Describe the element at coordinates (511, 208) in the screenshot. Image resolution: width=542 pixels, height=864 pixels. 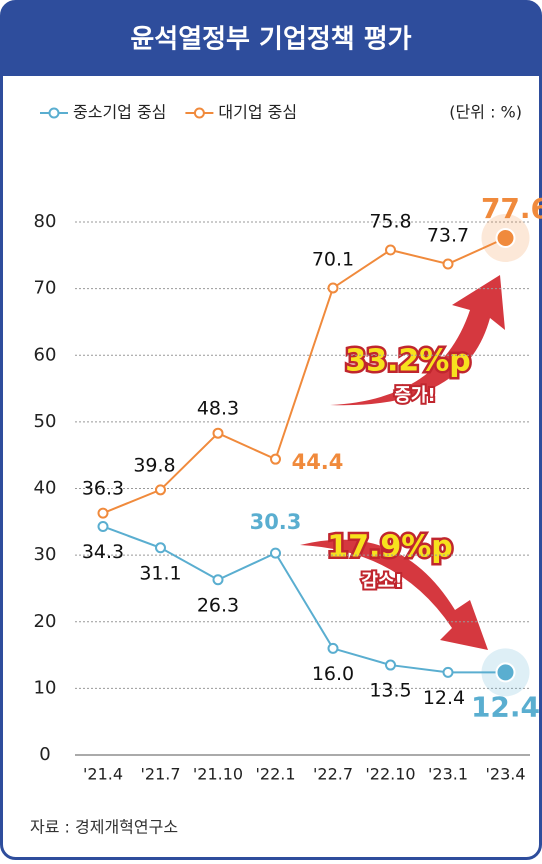
I see `data-label: 77.6` at that location.